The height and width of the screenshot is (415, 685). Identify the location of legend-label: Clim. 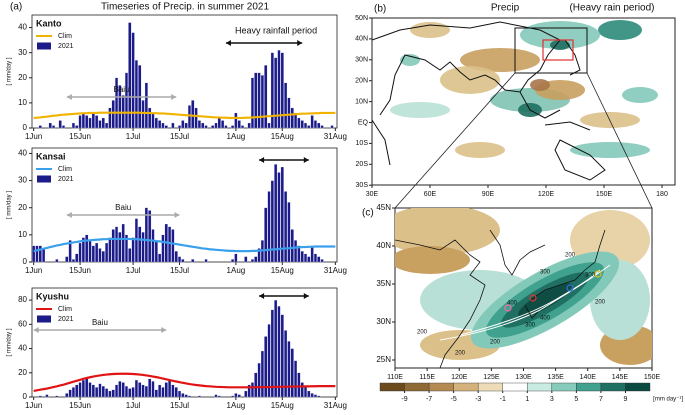
(65, 36).